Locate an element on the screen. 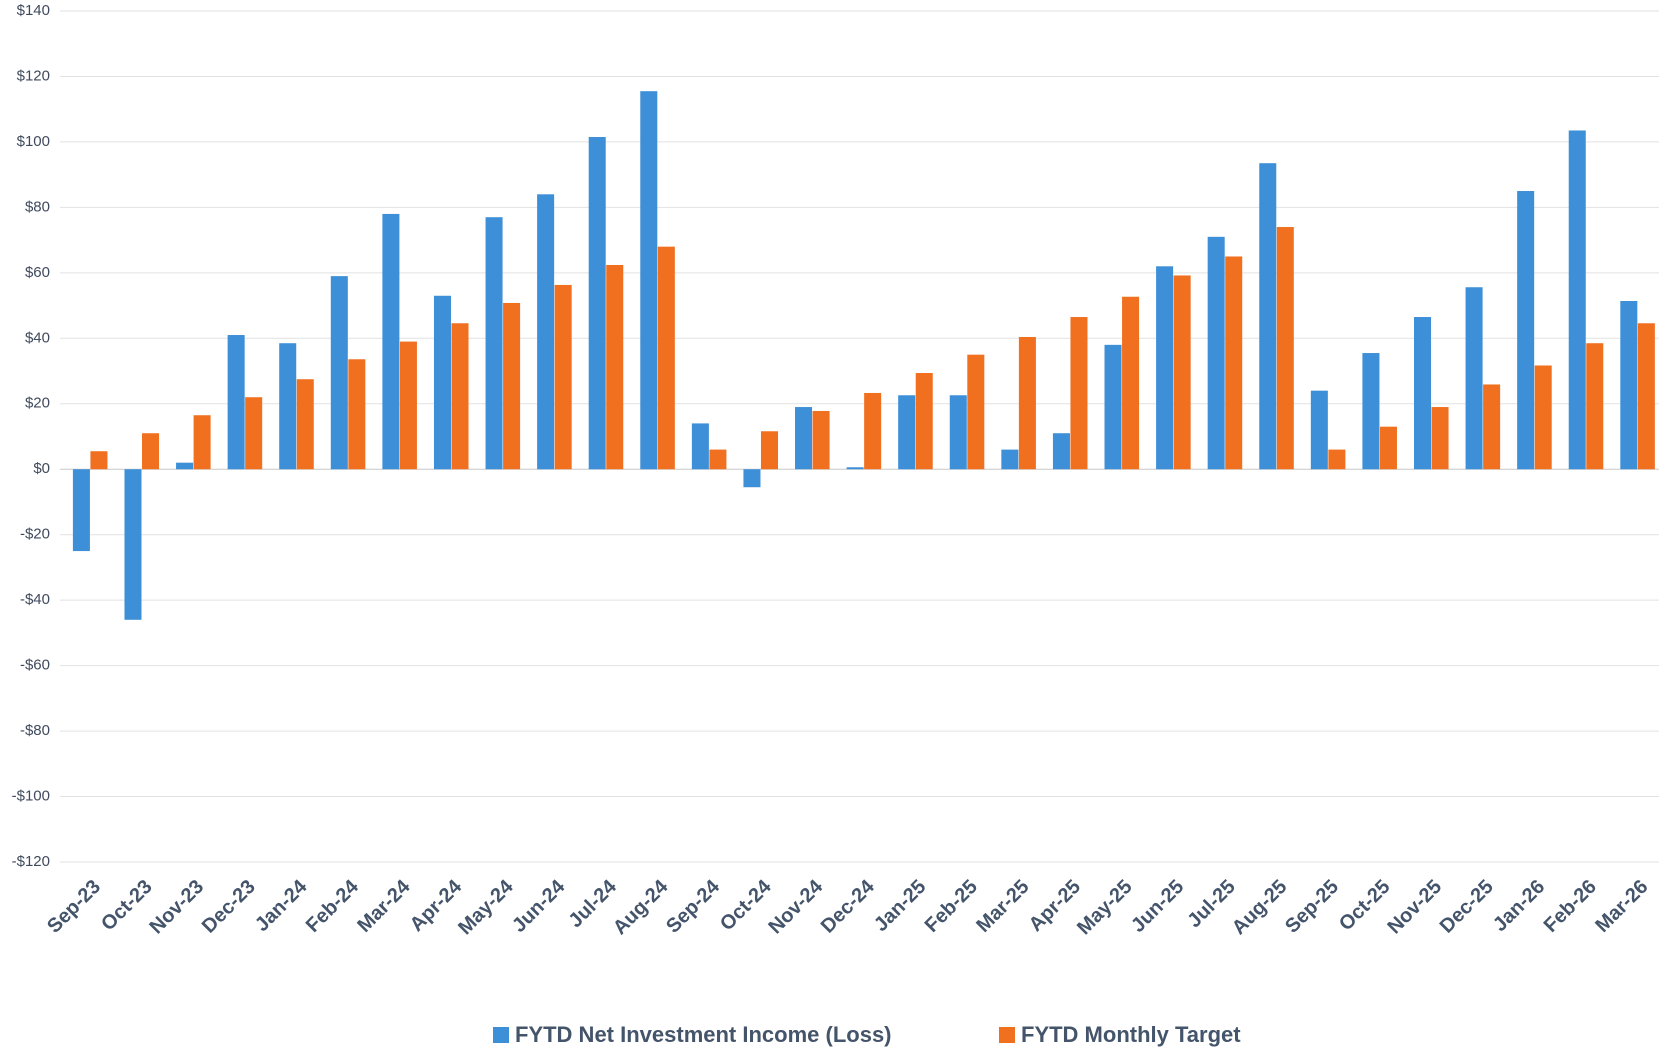 Image resolution: width=1659 pixels, height=1054 pixels. x-tick-label: Jan-24 is located at coordinates (281, 905).